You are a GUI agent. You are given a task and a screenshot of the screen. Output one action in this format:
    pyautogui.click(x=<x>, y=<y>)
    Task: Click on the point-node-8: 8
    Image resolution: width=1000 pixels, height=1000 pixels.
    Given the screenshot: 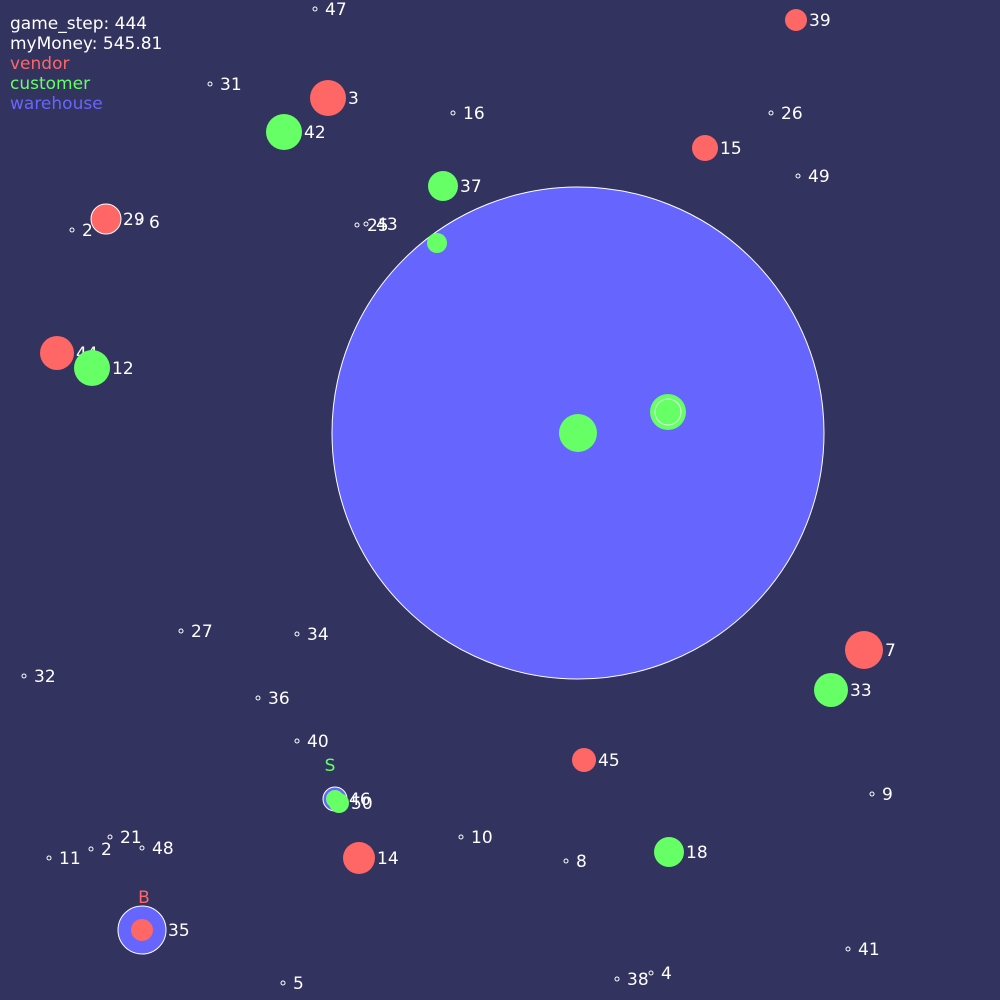 What is the action you would take?
    pyautogui.click(x=575, y=862)
    